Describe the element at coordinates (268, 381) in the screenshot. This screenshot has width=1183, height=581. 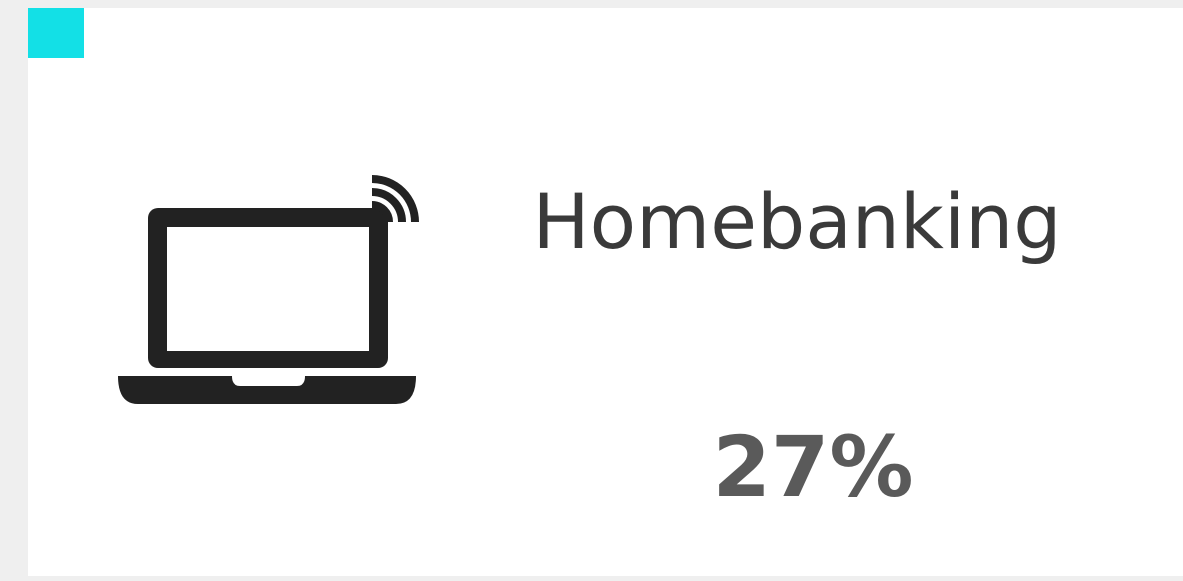
I see `laptop-notch` at that location.